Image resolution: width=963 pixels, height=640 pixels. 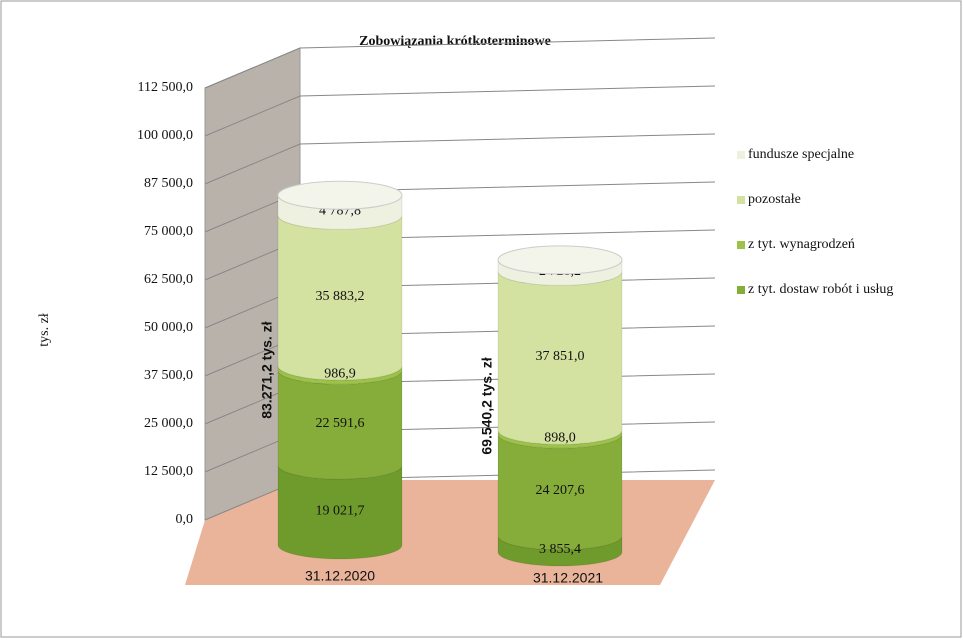 I want to click on x-tick-label: 31.12.2021, so click(x=568, y=578).